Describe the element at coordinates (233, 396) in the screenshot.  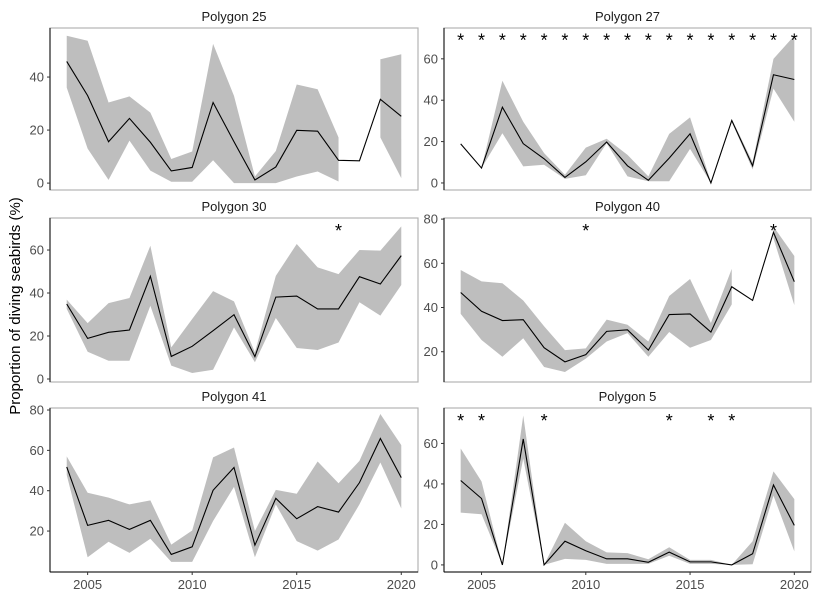
I see `panel-title: Polygon 41` at that location.